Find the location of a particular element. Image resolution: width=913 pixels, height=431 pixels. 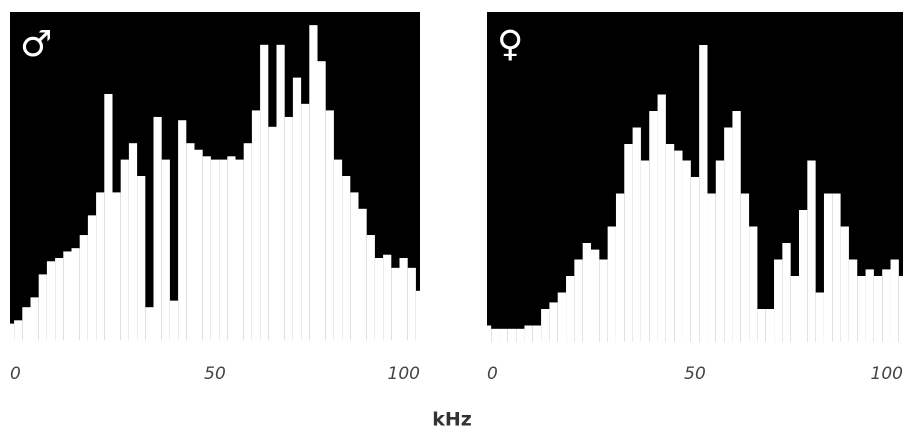

panel-symbol: ♂ is located at coordinates (36, 44).